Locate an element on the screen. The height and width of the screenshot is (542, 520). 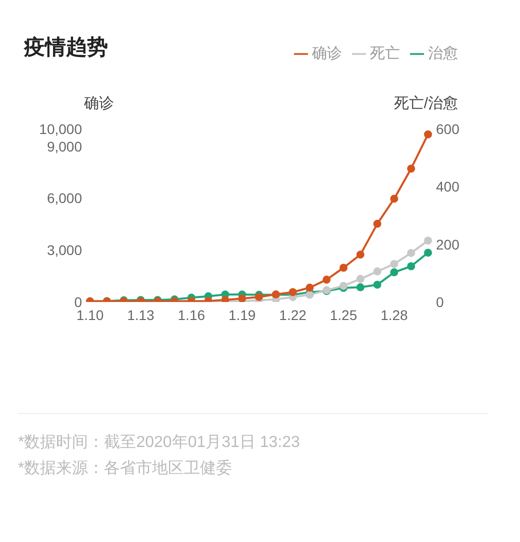
y-tick-label: 6,000 is located at coordinates (64, 198).